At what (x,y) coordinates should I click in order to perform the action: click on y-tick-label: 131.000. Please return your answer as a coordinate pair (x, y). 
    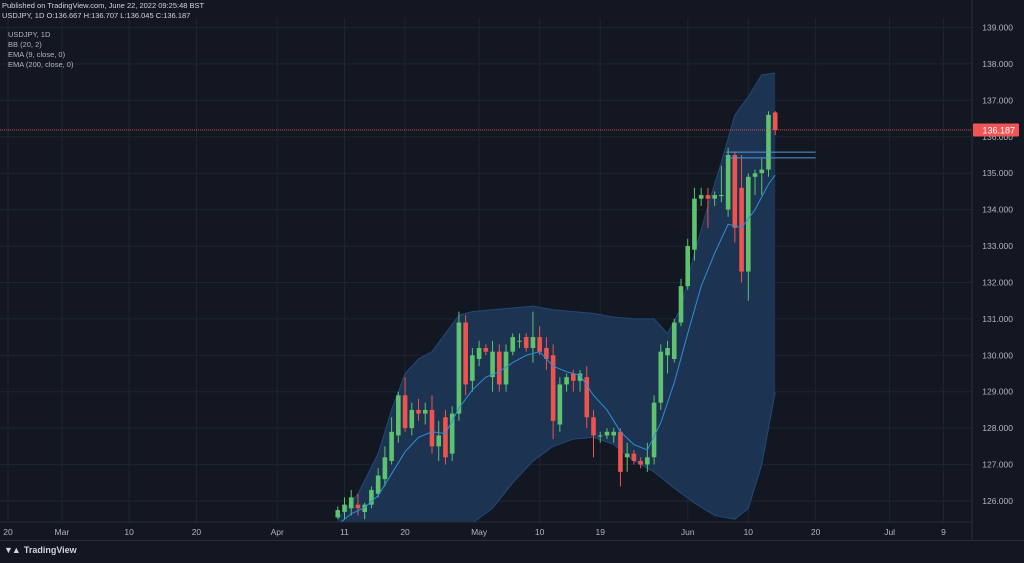
    Looking at the image, I should click on (997, 319).